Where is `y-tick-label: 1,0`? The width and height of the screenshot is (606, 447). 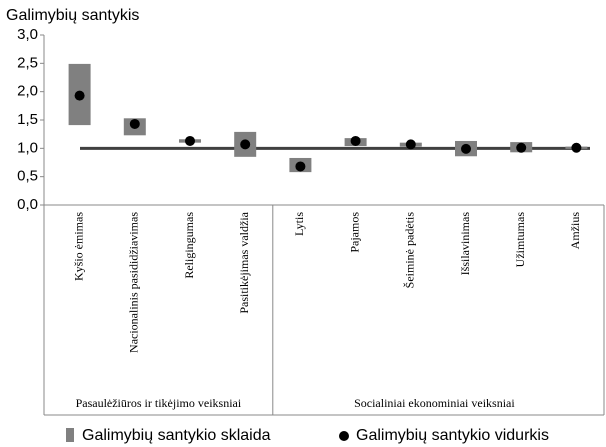
y-tick-label: 1,0 is located at coordinates (27, 147).